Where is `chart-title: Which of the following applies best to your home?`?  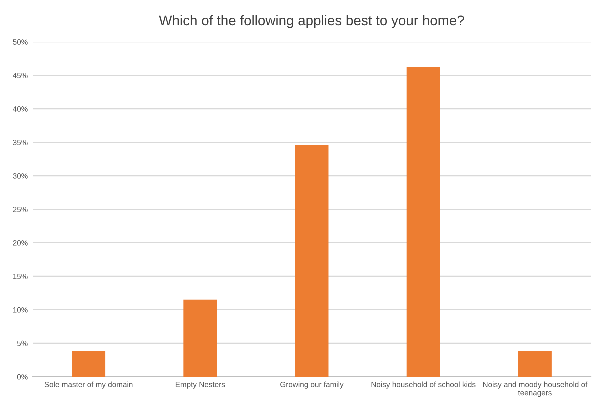
chart-title: Which of the following applies best to your home? is located at coordinates (311, 21).